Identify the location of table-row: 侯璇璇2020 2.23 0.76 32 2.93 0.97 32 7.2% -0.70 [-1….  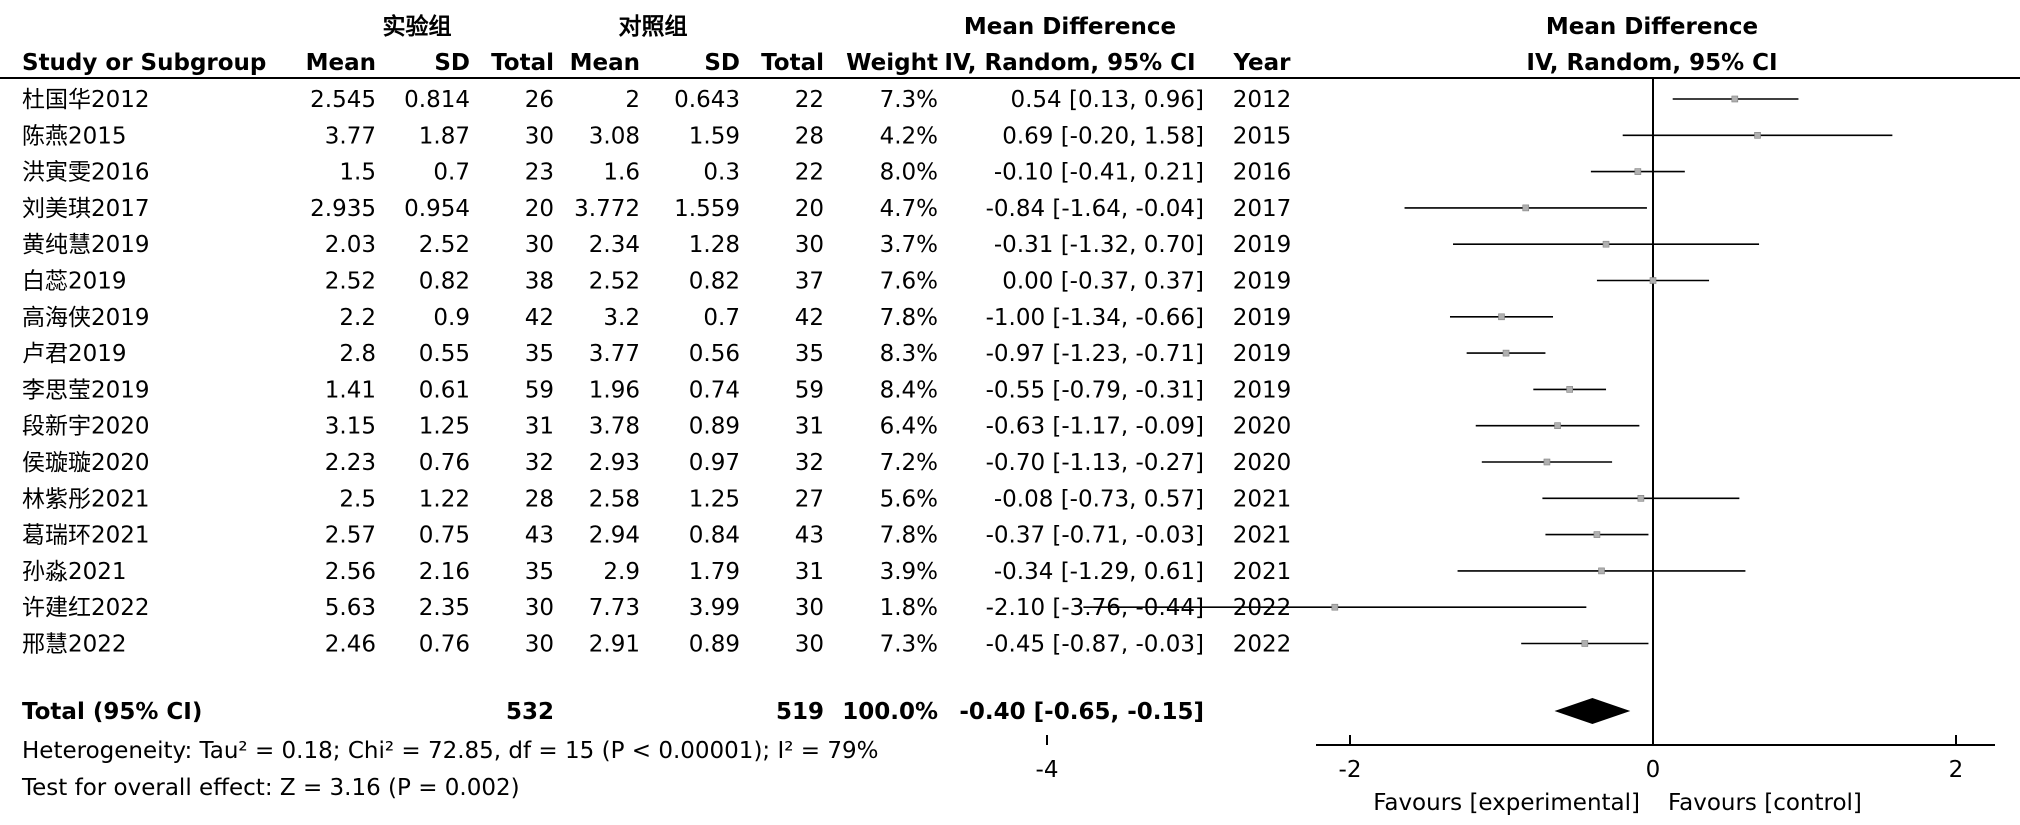
(656, 463).